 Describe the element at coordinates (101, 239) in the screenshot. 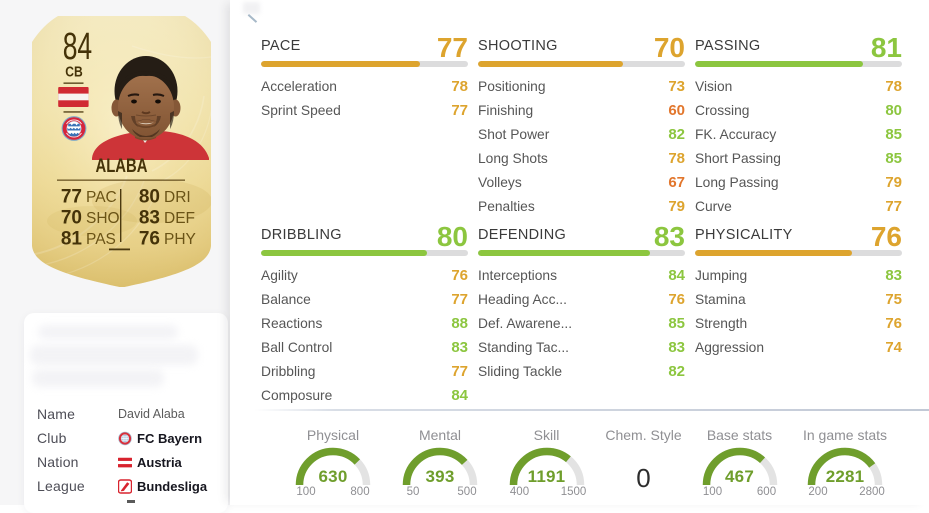

I see `svg-text: PAS` at that location.